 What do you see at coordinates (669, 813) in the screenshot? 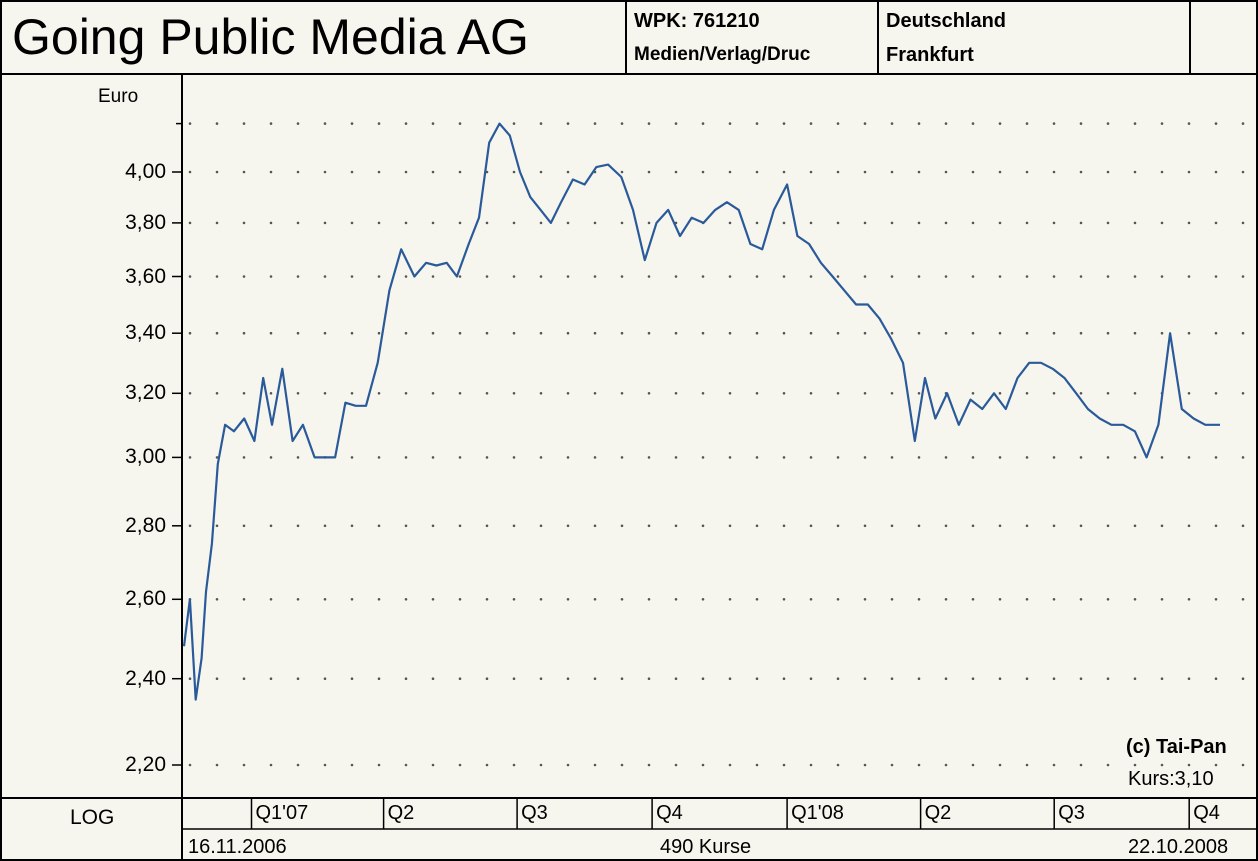
I see `quarter-label: Q4` at bounding box center [669, 813].